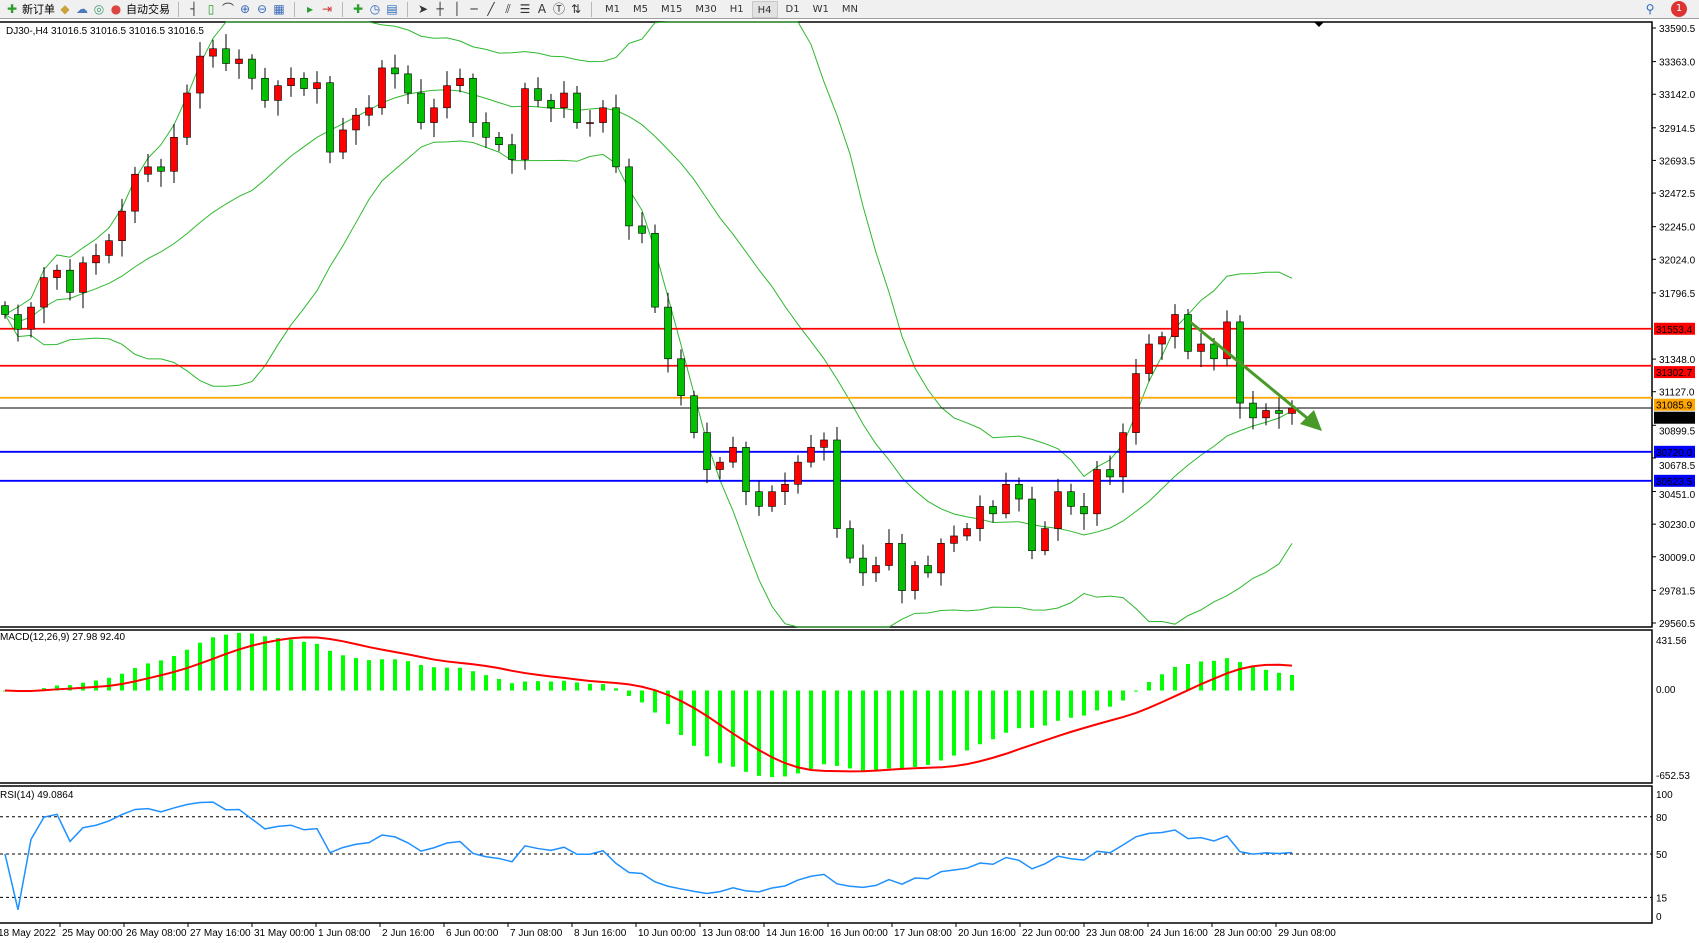  I want to click on crosshair-icon: ┼, so click(440, 8).